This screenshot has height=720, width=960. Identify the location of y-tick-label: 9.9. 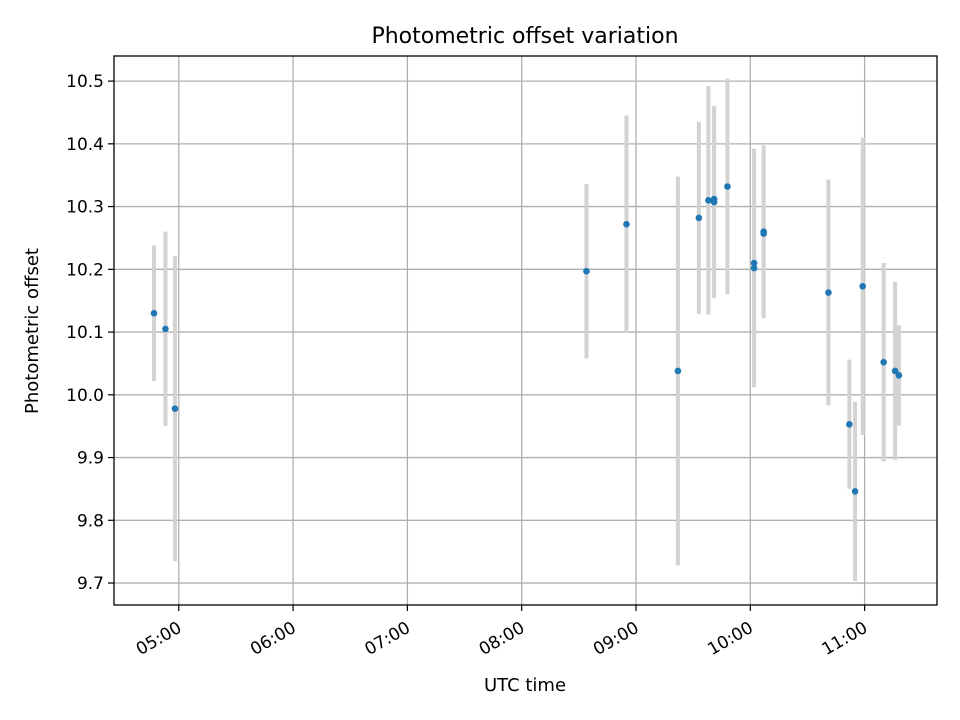
(90, 459).